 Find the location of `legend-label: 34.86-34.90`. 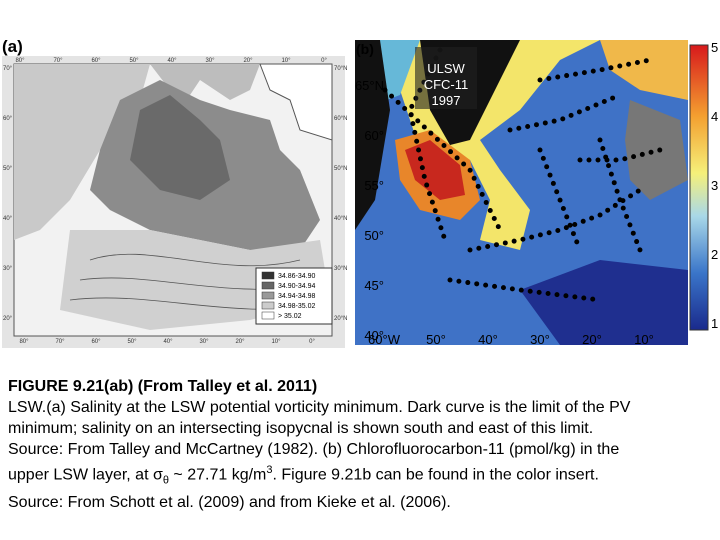

legend-label: 34.86-34.90 is located at coordinates (296, 276).